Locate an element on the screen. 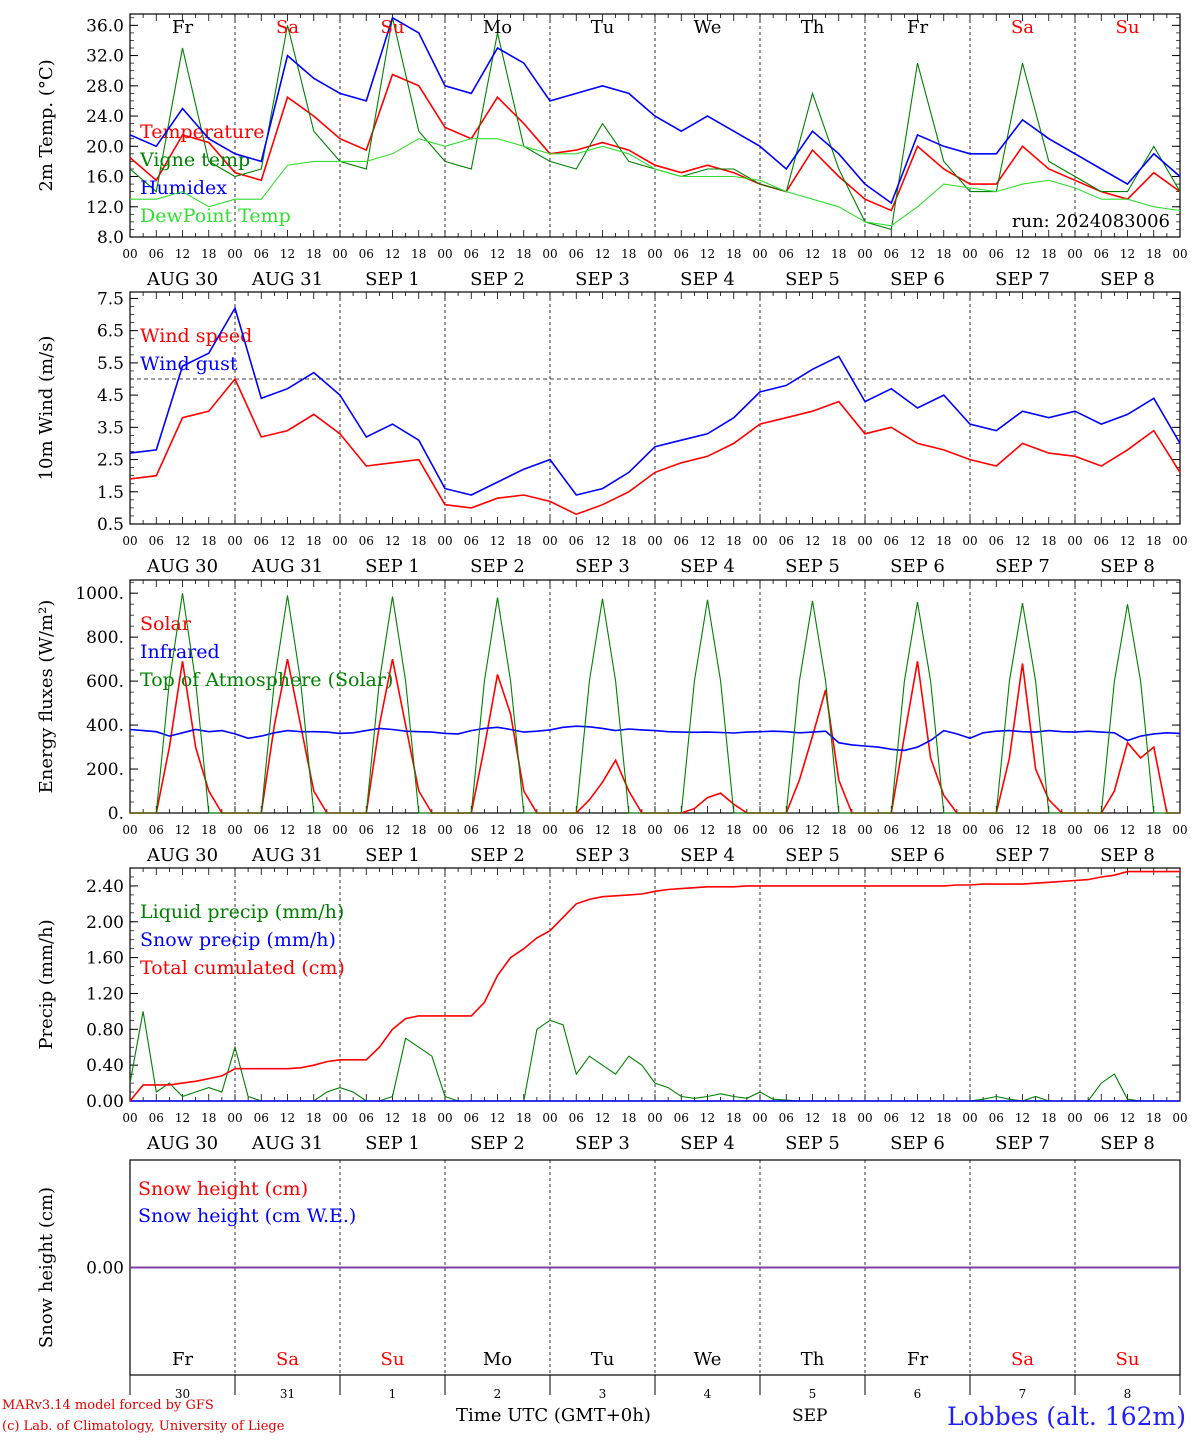 Image resolution: width=1194 pixels, height=1444 pixels. y-axis-label: Energy fluxes (W/m²) is located at coordinates (46, 697).